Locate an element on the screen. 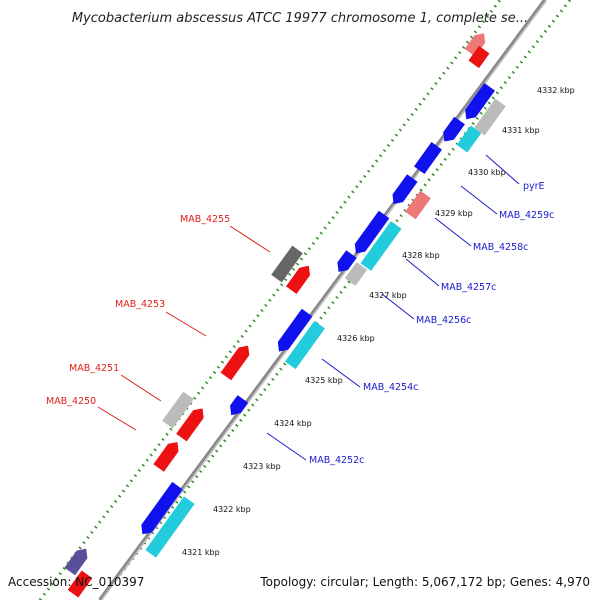  gene-arrow-bottom-purple is located at coordinates (76, 562).